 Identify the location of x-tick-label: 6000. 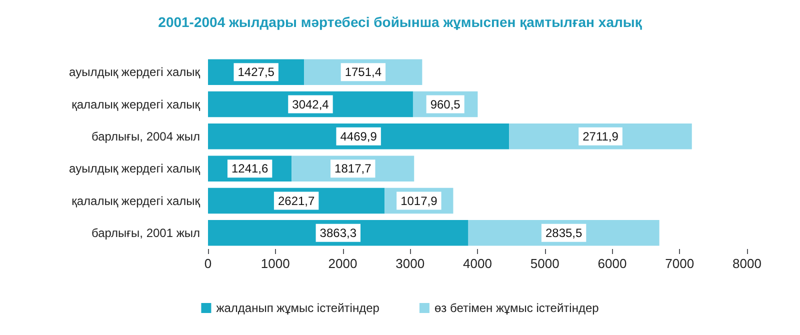
(612, 263).